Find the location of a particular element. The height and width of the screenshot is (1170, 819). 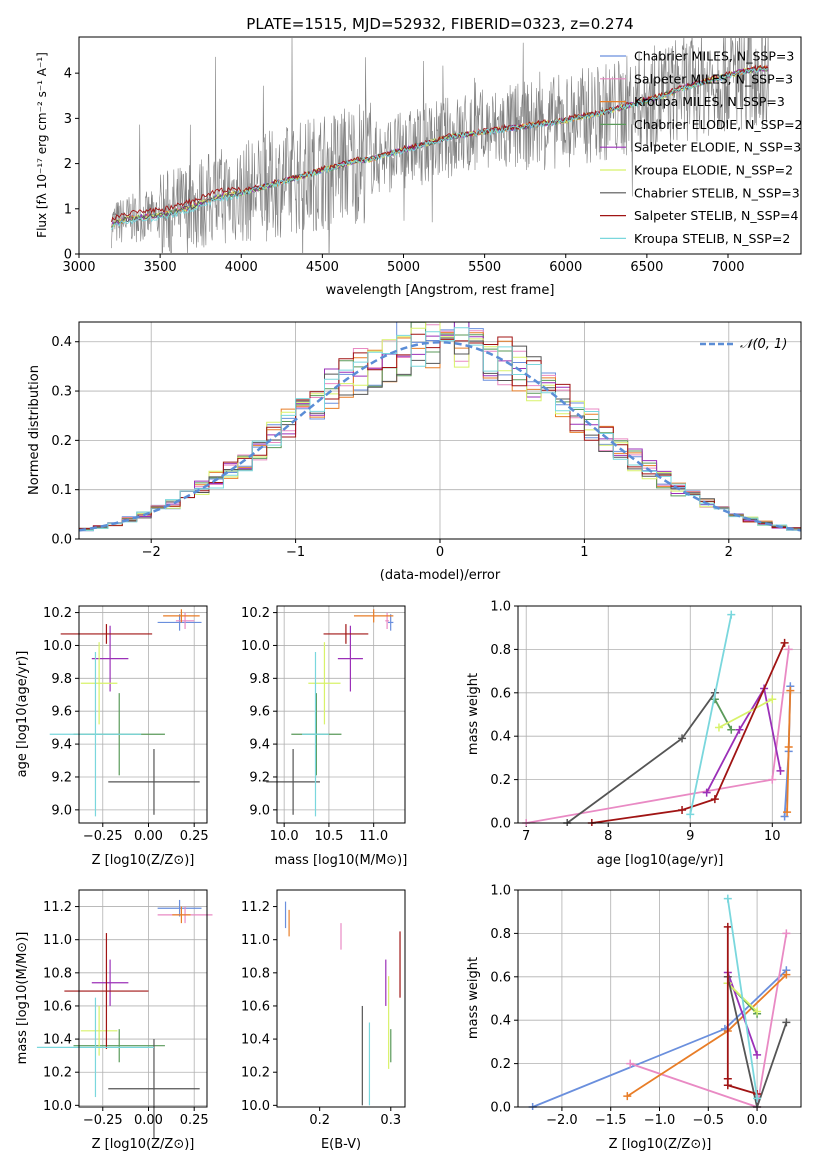

age-vs-Z-xlabel: Z [log10(Z/Z⊙)] is located at coordinates (143, 860).